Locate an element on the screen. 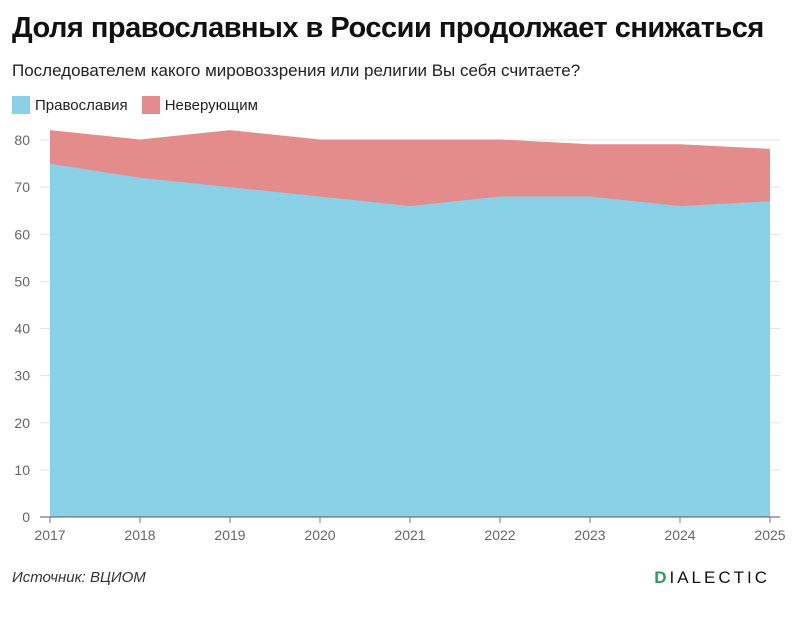 The width and height of the screenshot is (800, 623). x-tick-label-2017: 2017 is located at coordinates (49, 535).